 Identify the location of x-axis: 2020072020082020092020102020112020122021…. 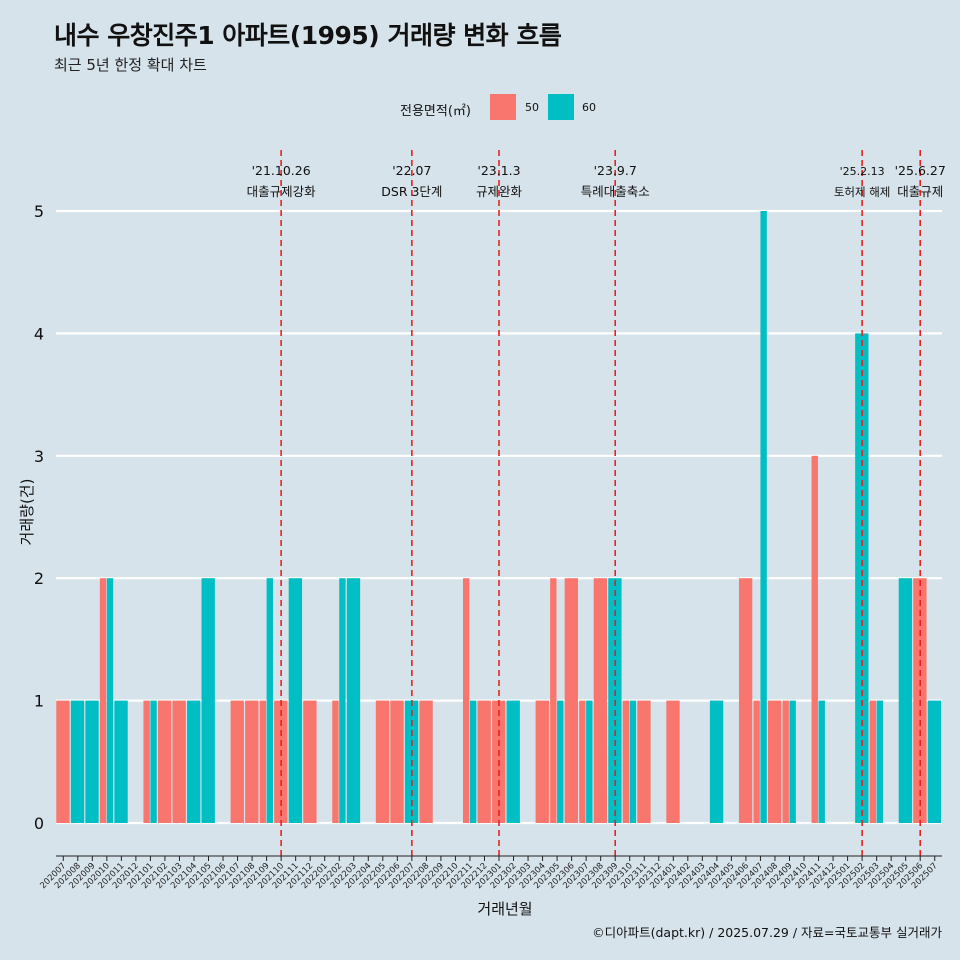
(490, 873).